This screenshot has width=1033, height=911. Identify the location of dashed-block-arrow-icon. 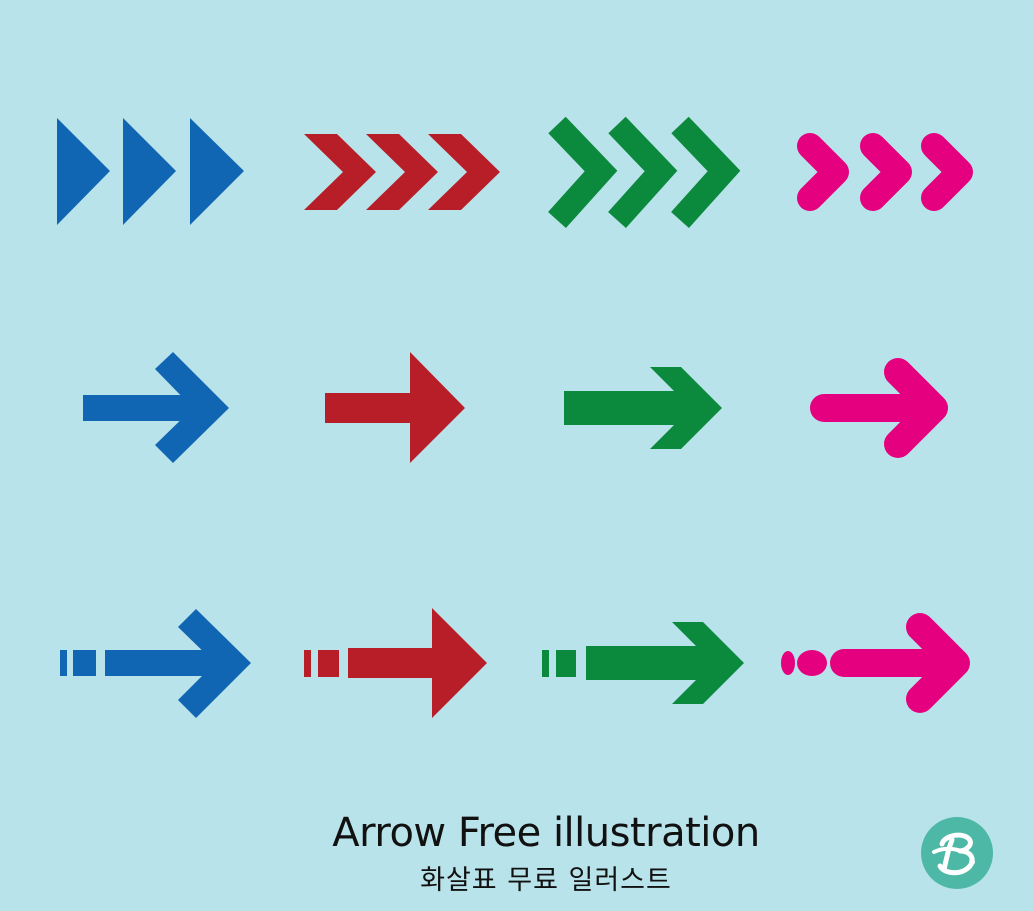
(395, 663).